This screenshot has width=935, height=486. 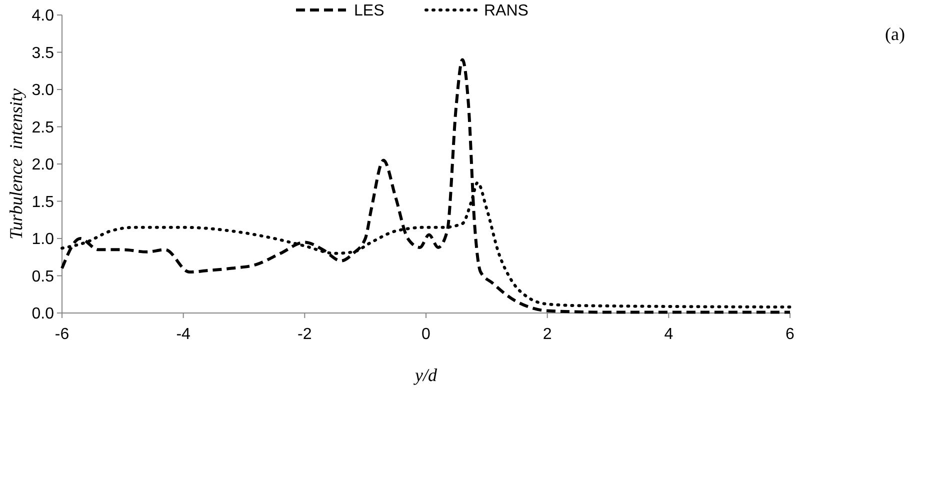 What do you see at coordinates (43, 53) in the screenshot?
I see `y-tick-label: 3.5` at bounding box center [43, 53].